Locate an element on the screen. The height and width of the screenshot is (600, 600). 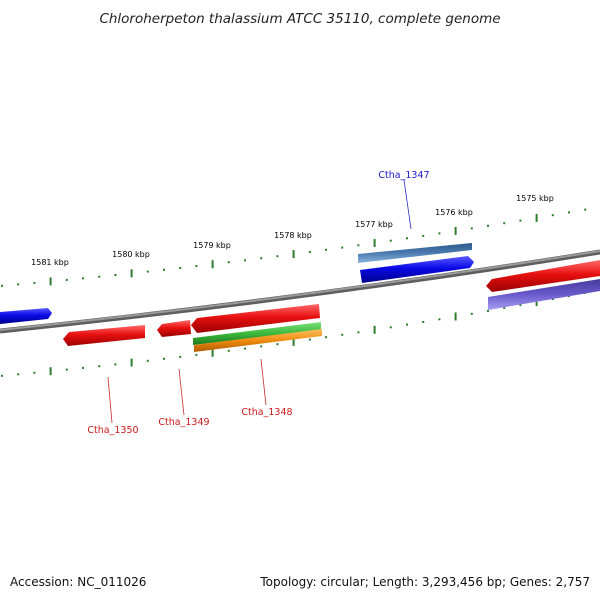
tick-label-1575: 1575 kbp is located at coordinates (535, 198).